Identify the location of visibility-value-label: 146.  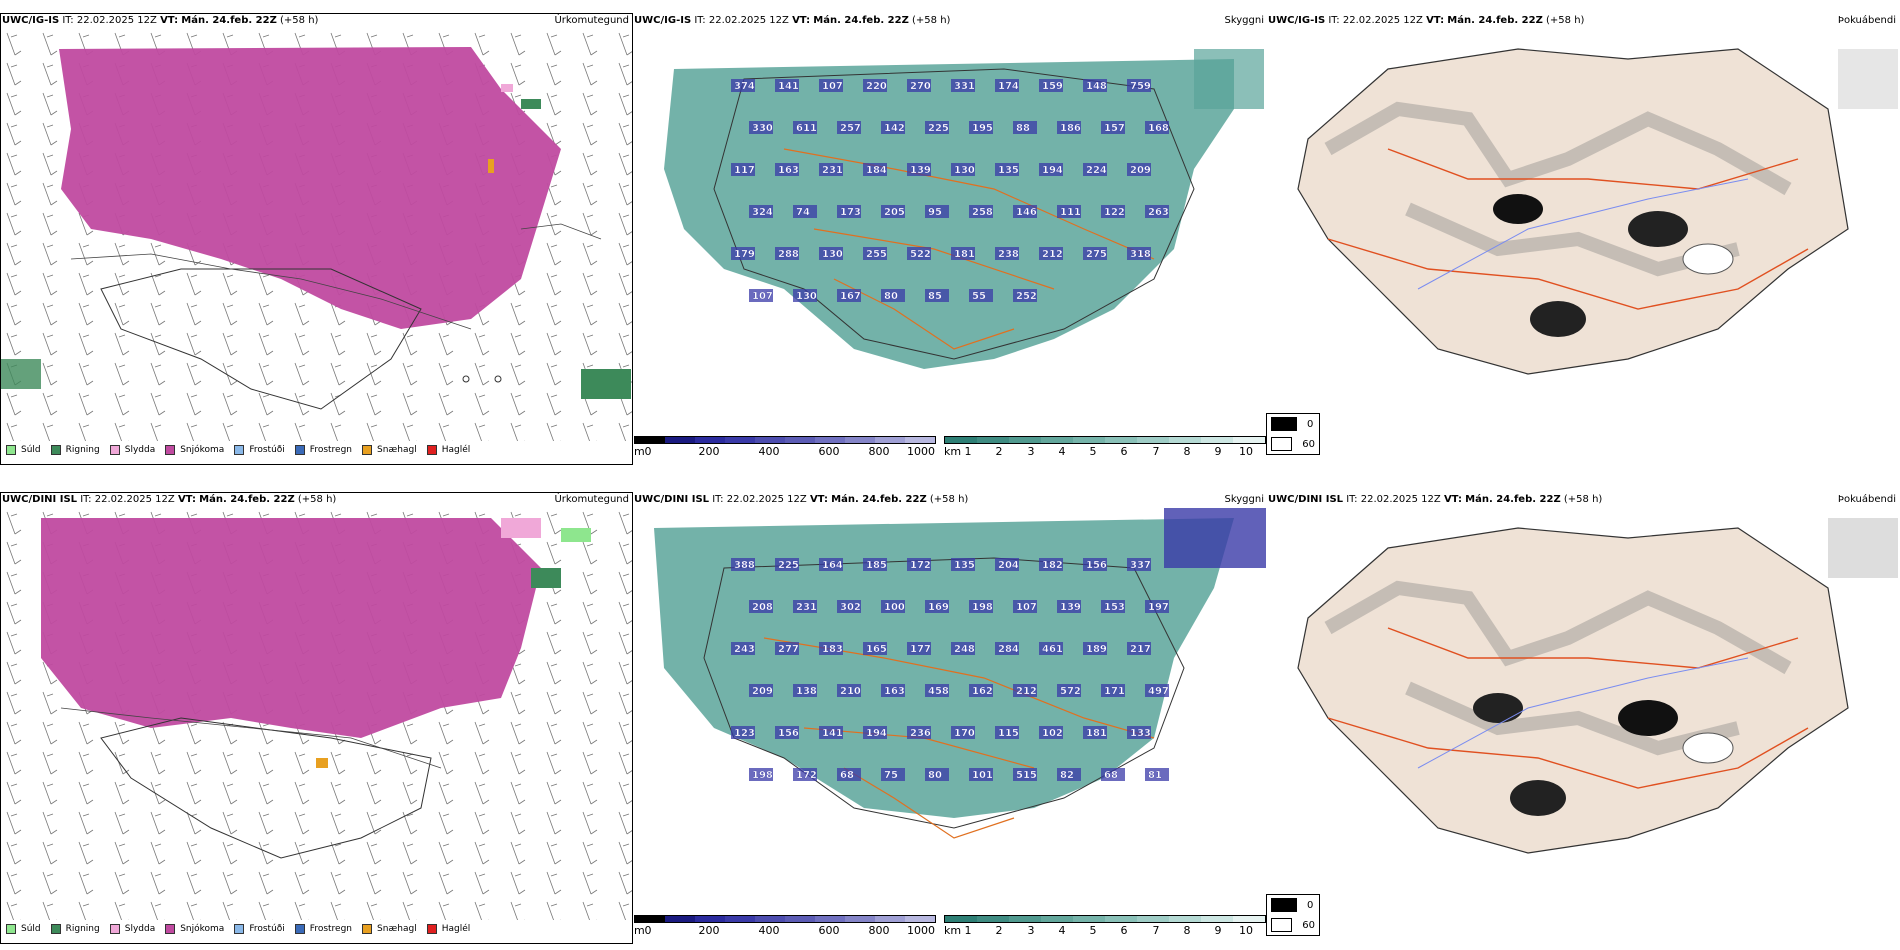
(1026, 212).